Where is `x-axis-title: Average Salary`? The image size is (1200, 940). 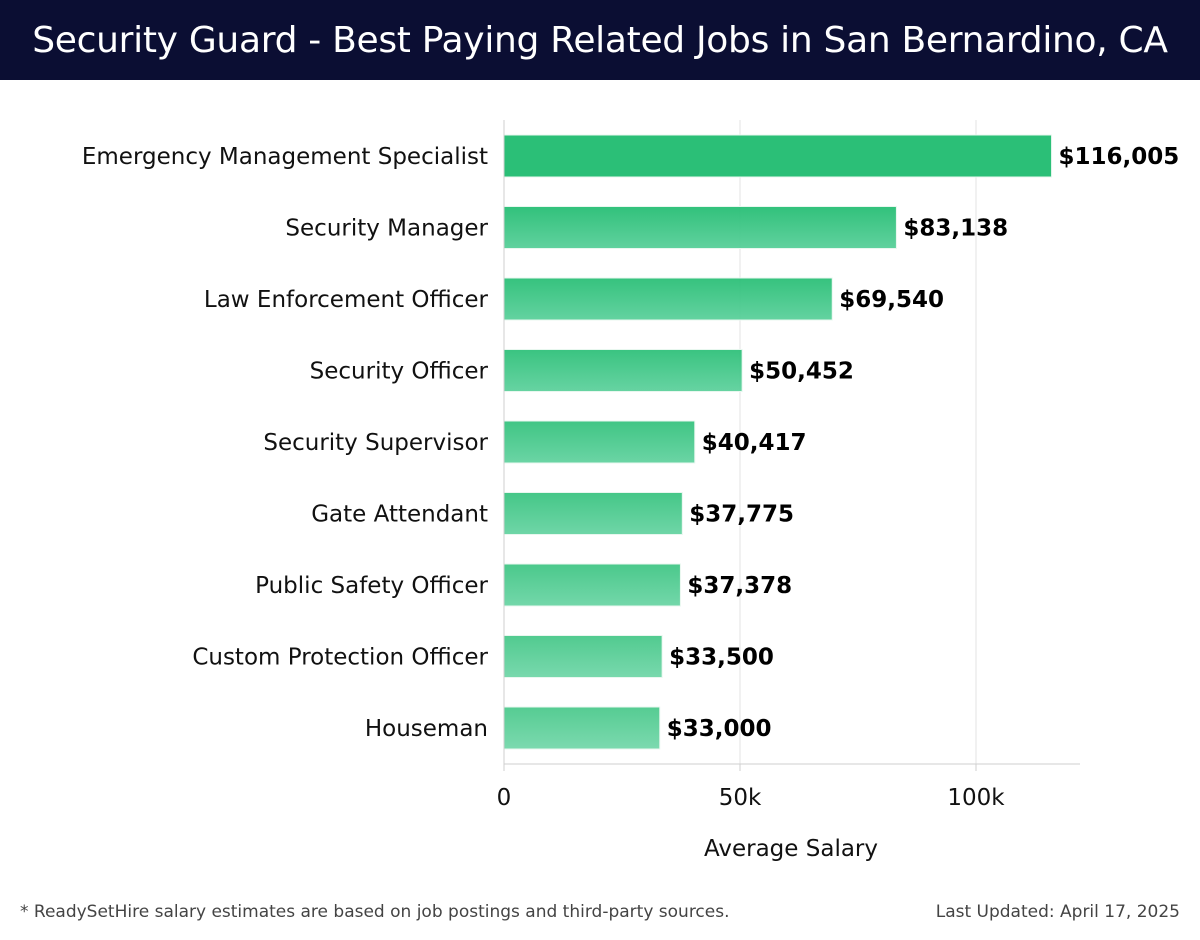 x-axis-title: Average Salary is located at coordinates (791, 849).